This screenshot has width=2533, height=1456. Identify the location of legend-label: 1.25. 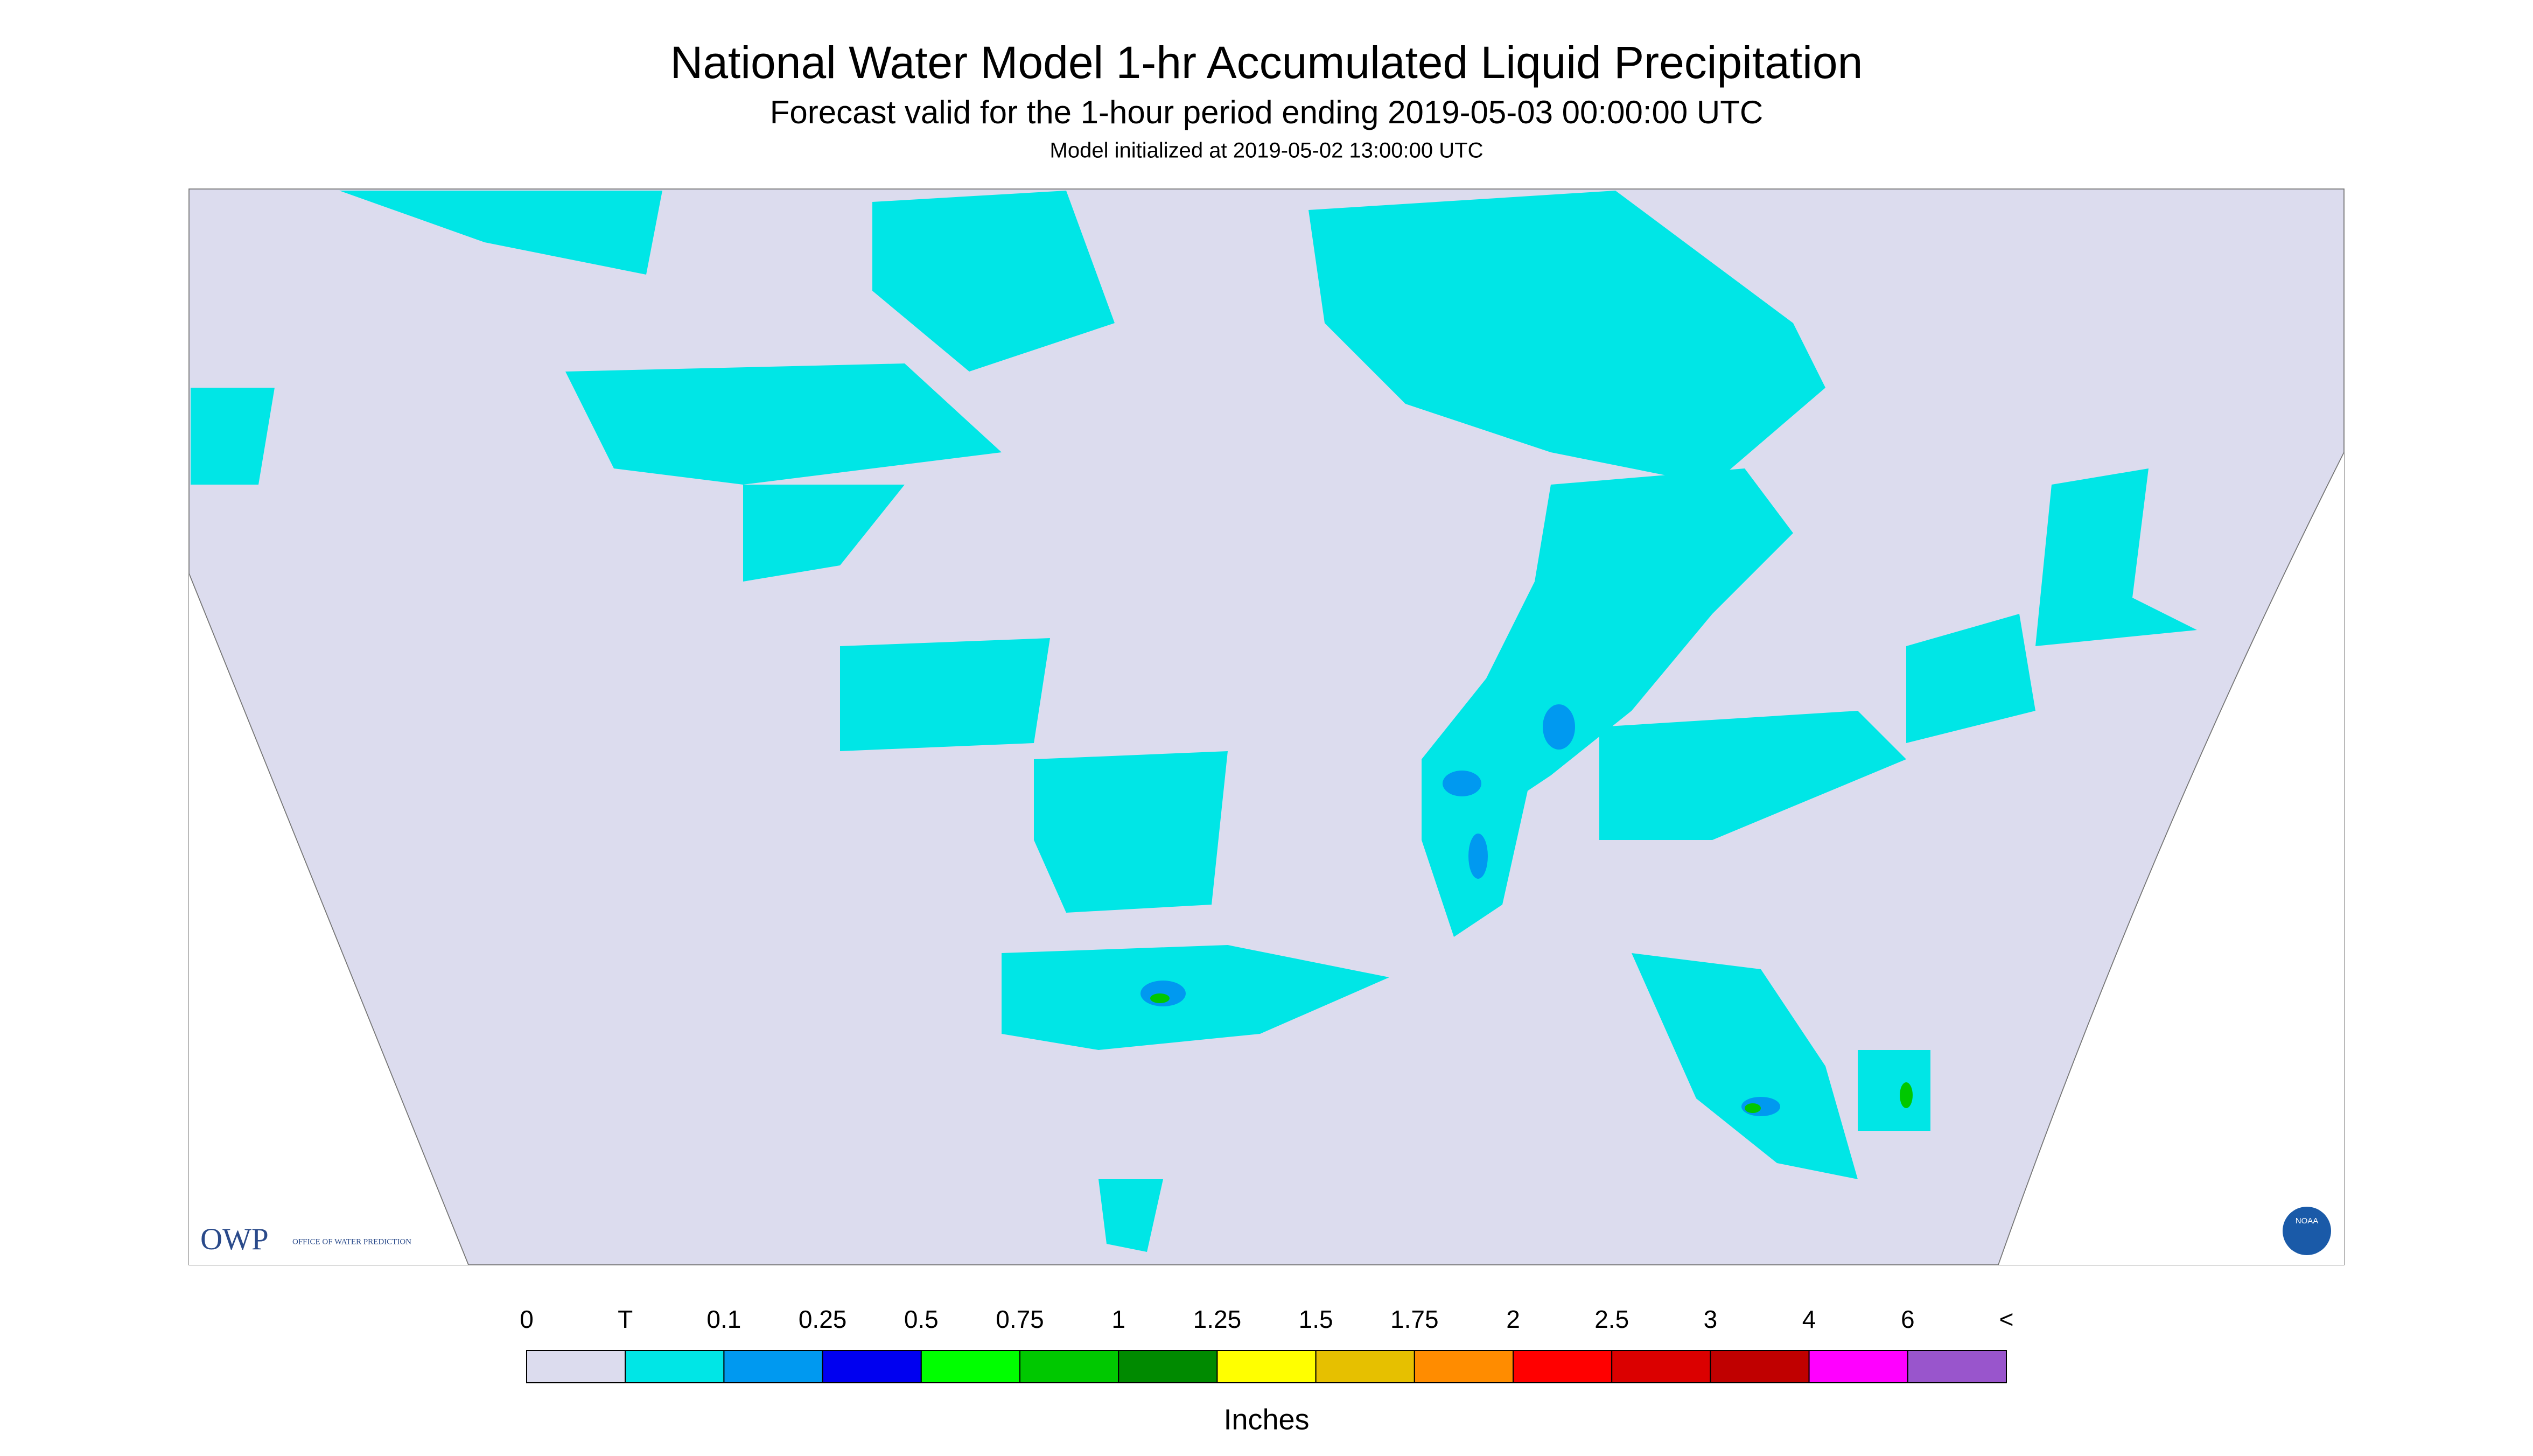
(1217, 1319).